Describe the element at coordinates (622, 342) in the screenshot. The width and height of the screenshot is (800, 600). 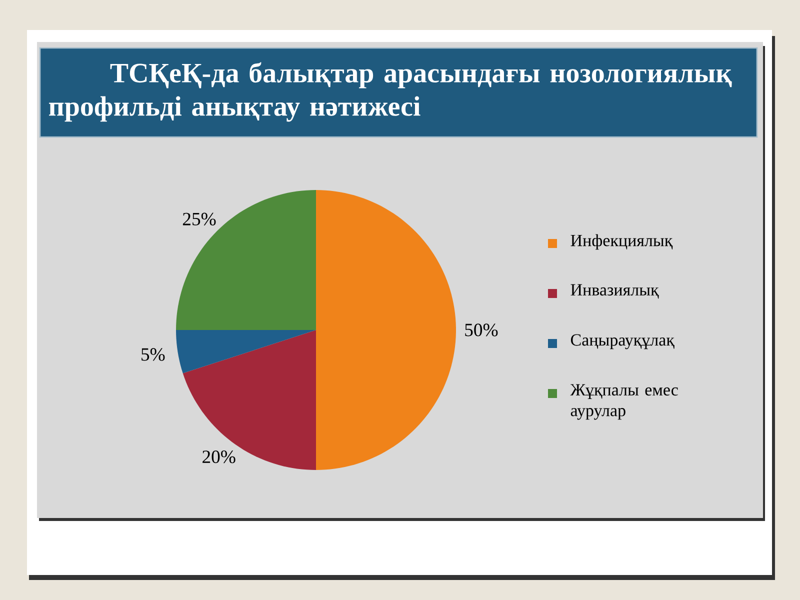
I see `legend-label: Саңырауқұлақ` at that location.